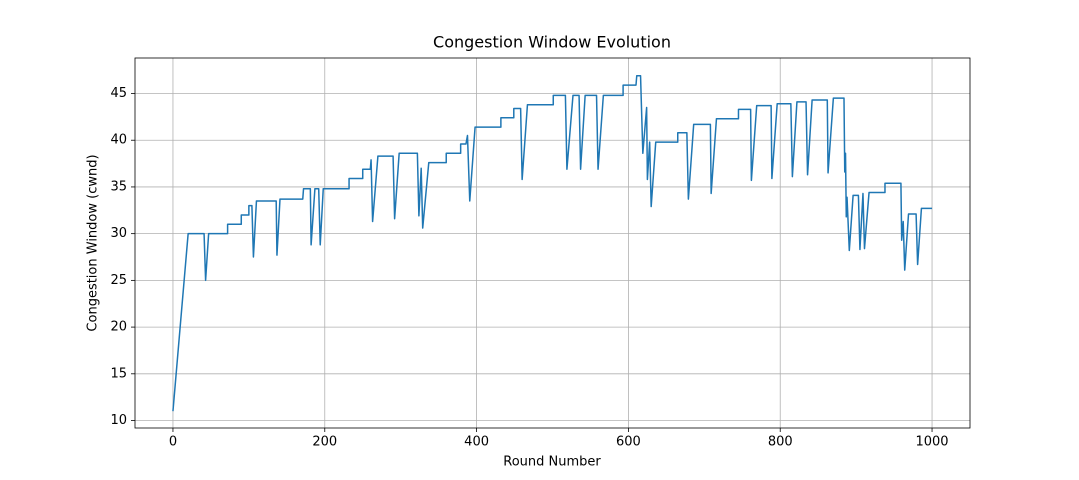  I want to click on x-tick-label: 600, so click(628, 442).